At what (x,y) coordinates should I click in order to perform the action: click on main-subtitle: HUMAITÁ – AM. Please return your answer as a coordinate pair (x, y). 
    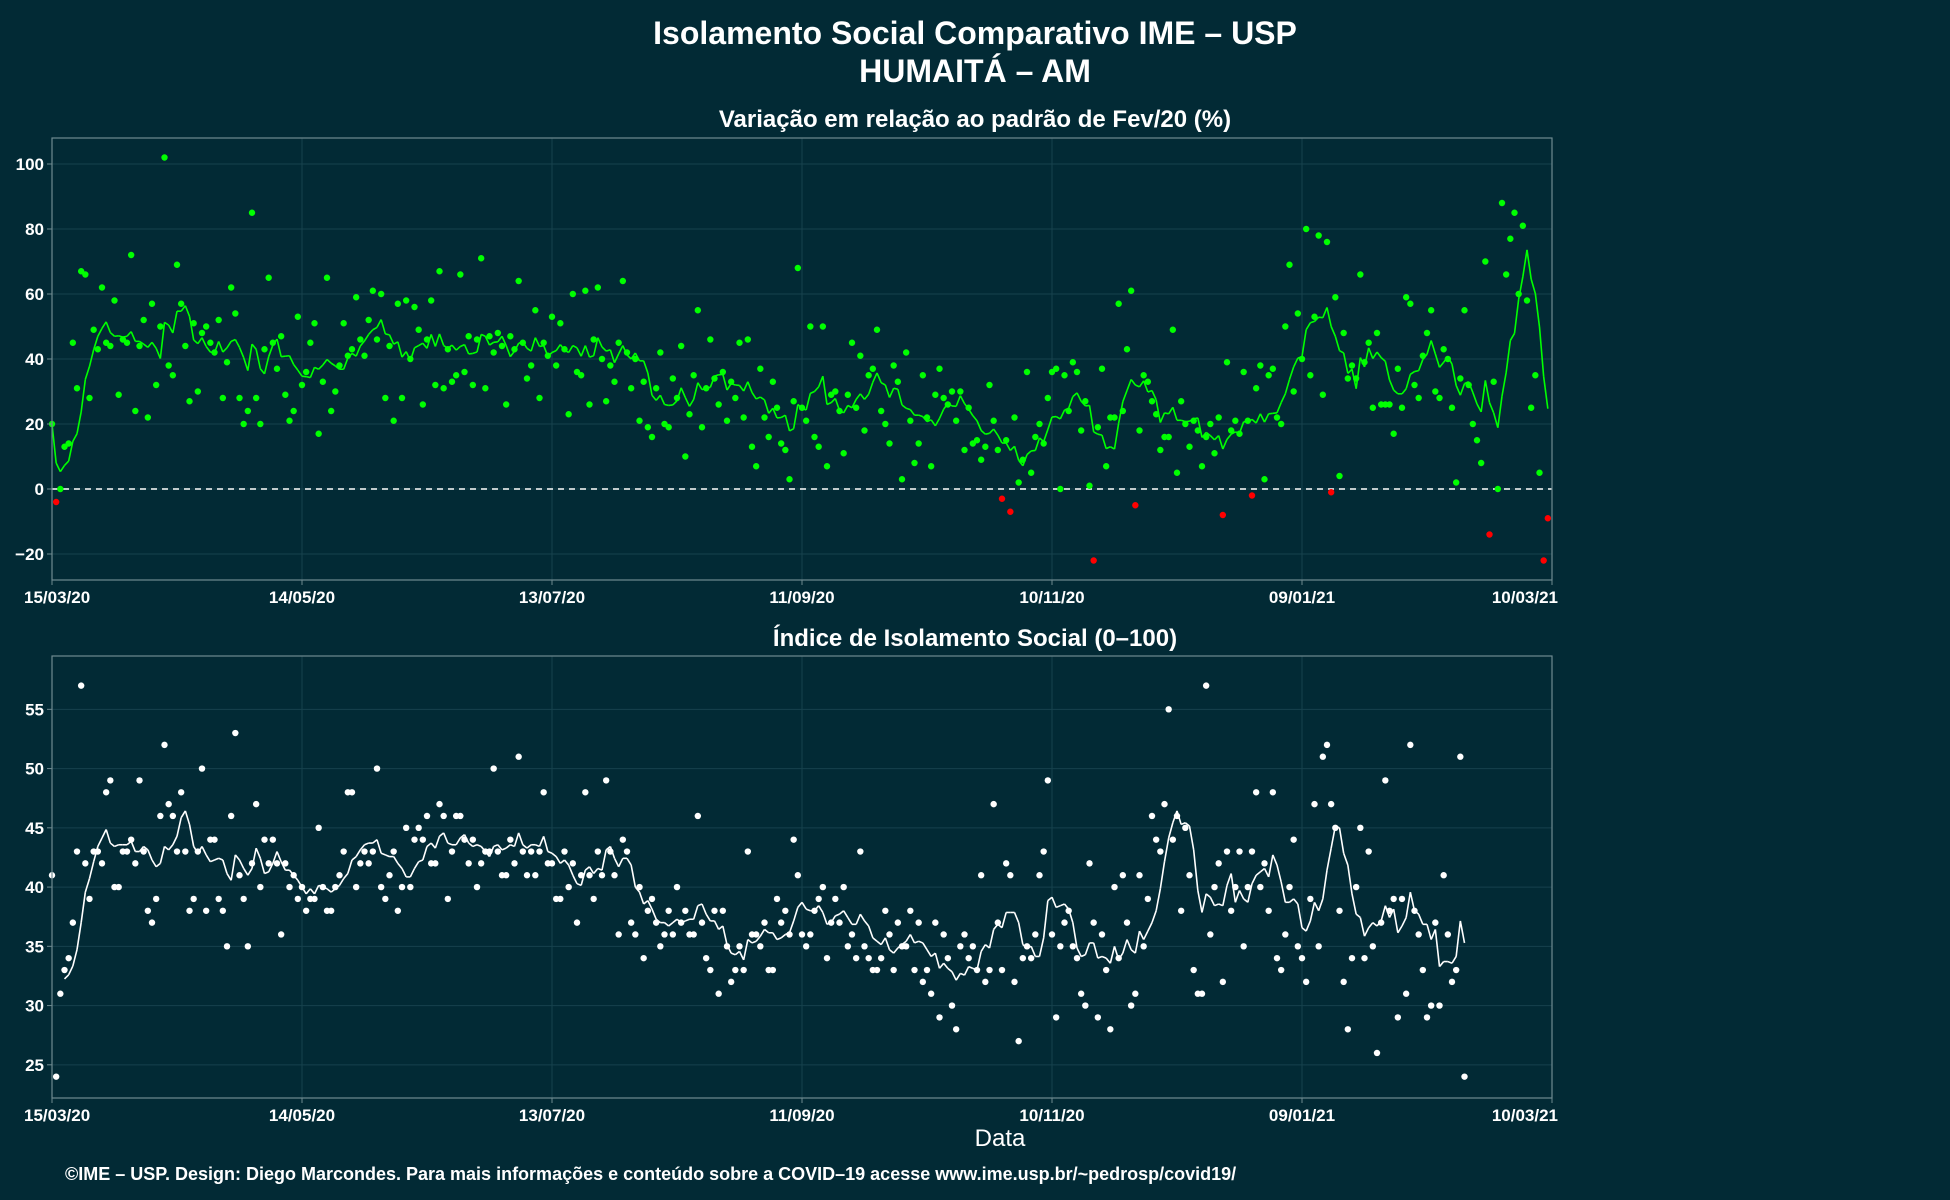
    Looking at the image, I should click on (975, 71).